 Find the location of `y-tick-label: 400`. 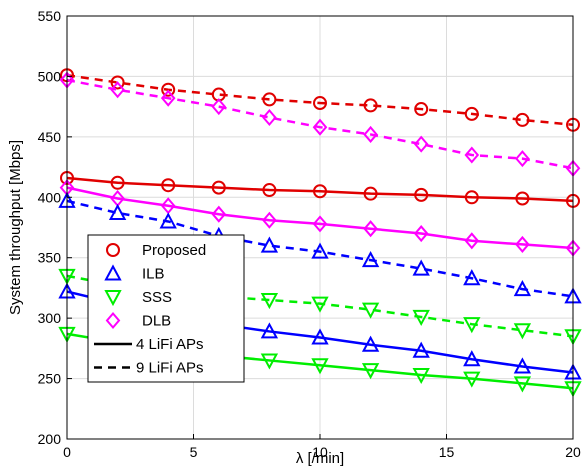

y-tick-label: 400 is located at coordinates (50, 197).